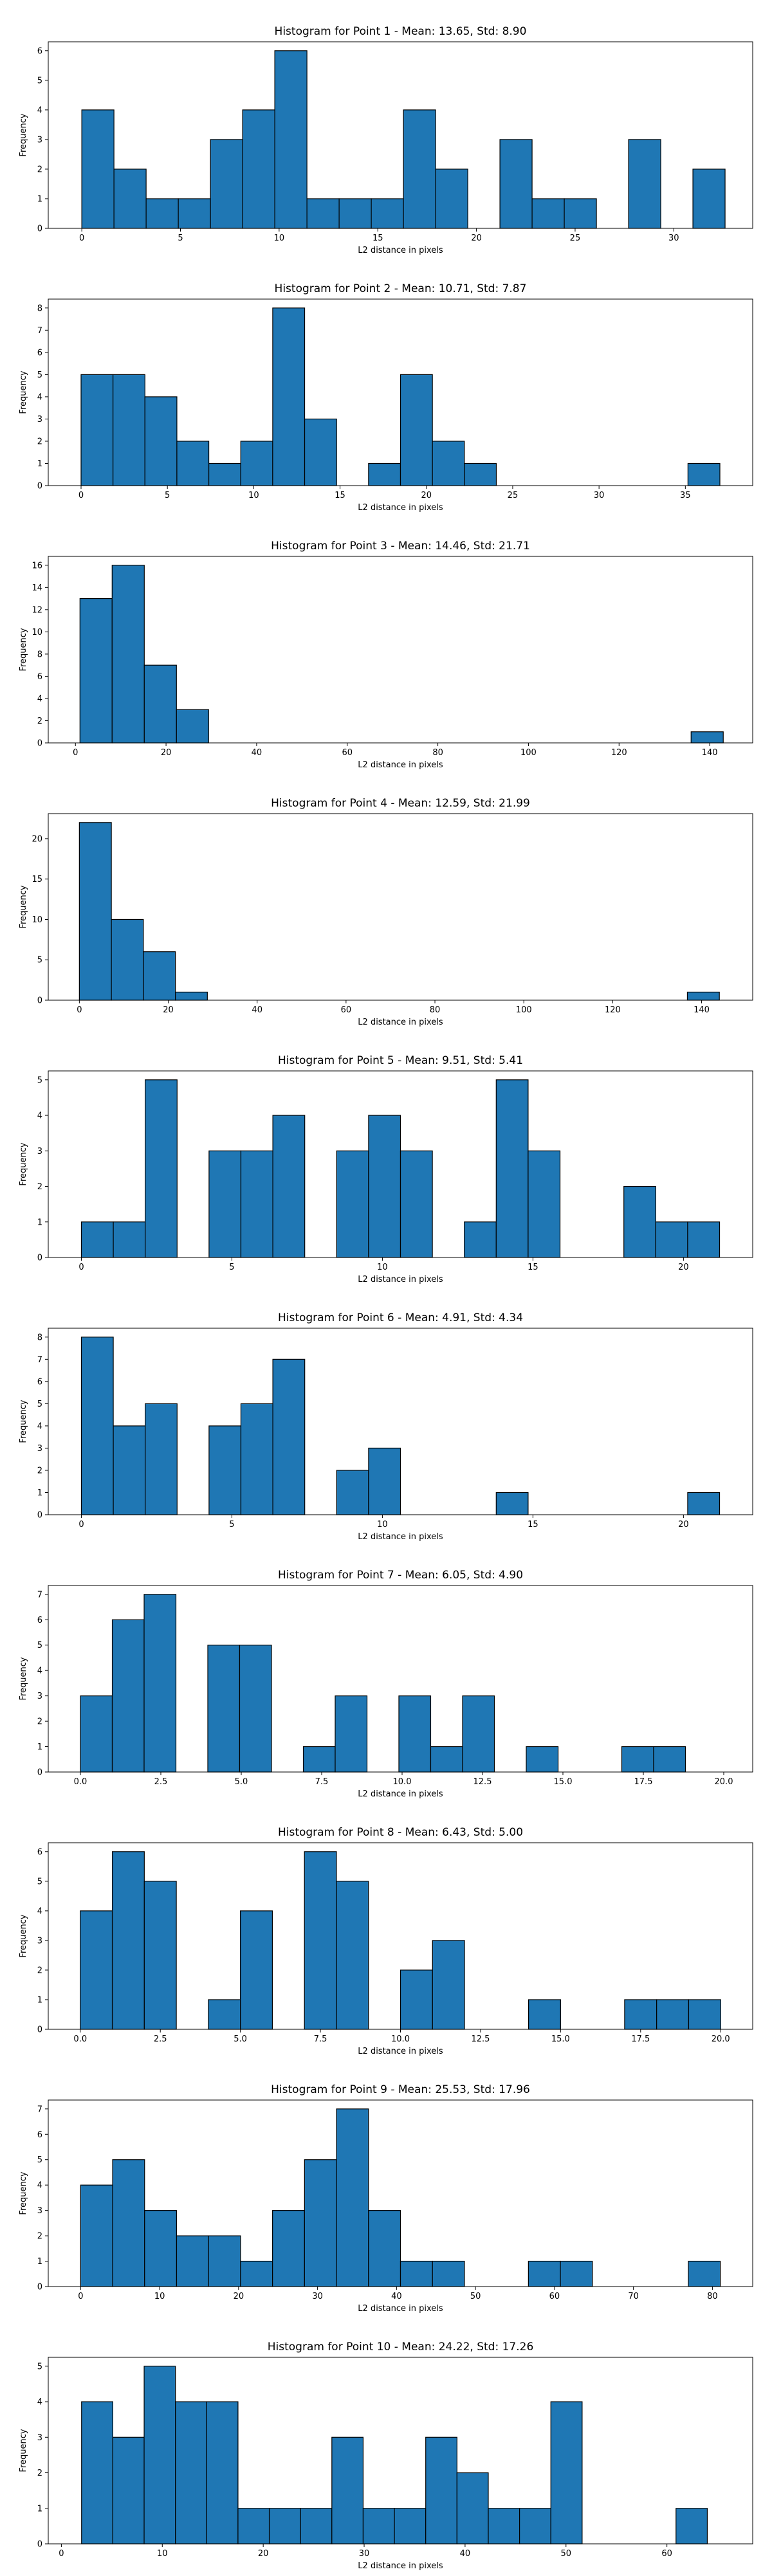 The height and width of the screenshot is (2576, 772). Describe the element at coordinates (480, 2039) in the screenshot. I see `x-tick-label: 12.5` at that location.